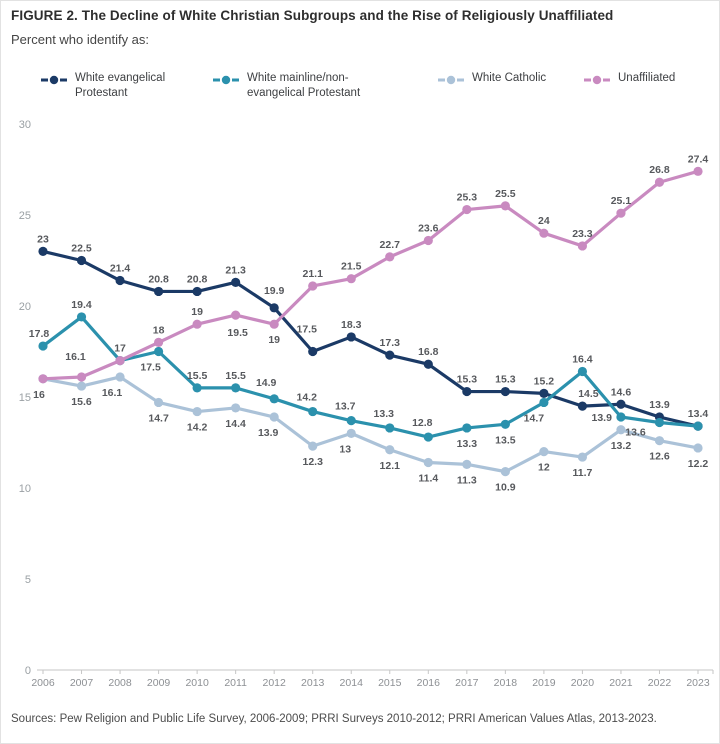  What do you see at coordinates (25, 125) in the screenshot?
I see `y-axis-tick-label: 30` at bounding box center [25, 125].